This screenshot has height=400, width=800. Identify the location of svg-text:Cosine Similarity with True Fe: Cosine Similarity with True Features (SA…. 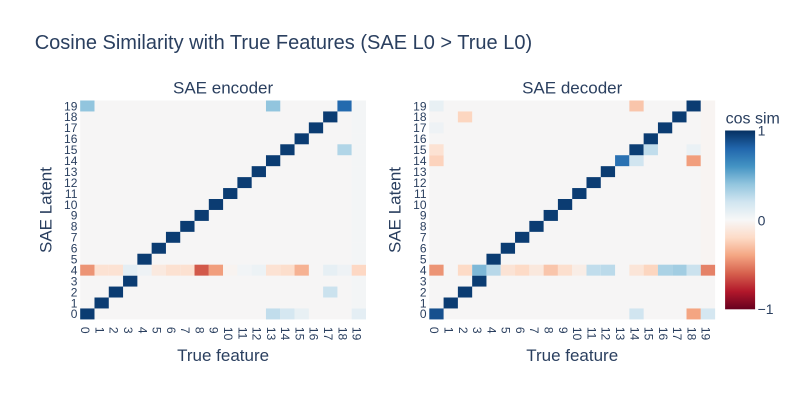
(283, 43).